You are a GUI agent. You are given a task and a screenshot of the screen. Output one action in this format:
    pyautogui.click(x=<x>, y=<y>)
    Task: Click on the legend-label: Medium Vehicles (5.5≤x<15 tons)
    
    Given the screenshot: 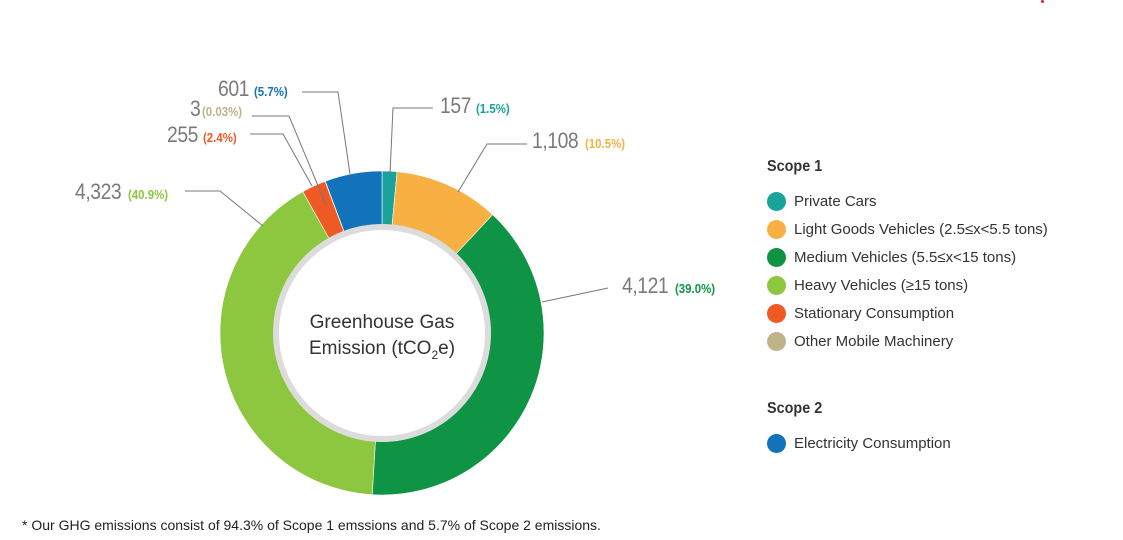 What is the action you would take?
    pyautogui.click(x=905, y=257)
    